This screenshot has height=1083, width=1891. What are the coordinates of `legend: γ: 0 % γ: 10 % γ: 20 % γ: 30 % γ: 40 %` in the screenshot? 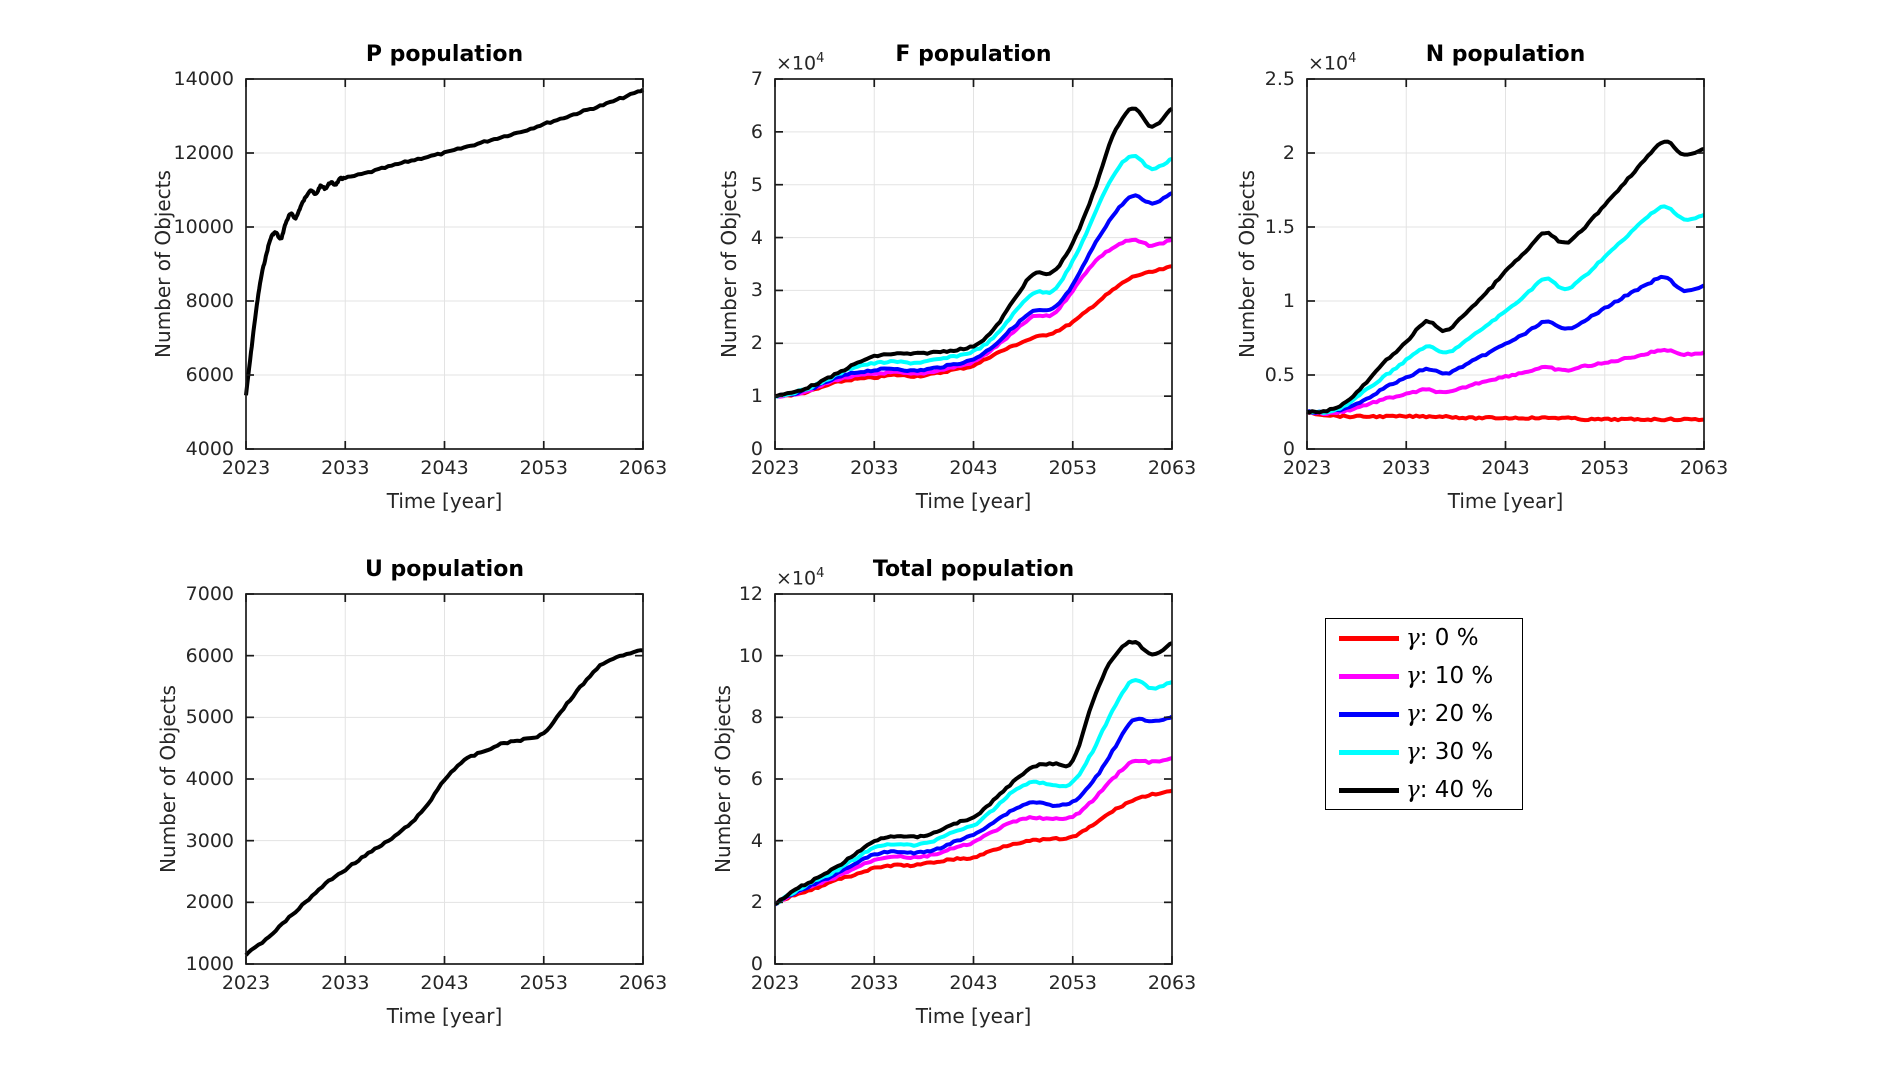 It's located at (1424, 714).